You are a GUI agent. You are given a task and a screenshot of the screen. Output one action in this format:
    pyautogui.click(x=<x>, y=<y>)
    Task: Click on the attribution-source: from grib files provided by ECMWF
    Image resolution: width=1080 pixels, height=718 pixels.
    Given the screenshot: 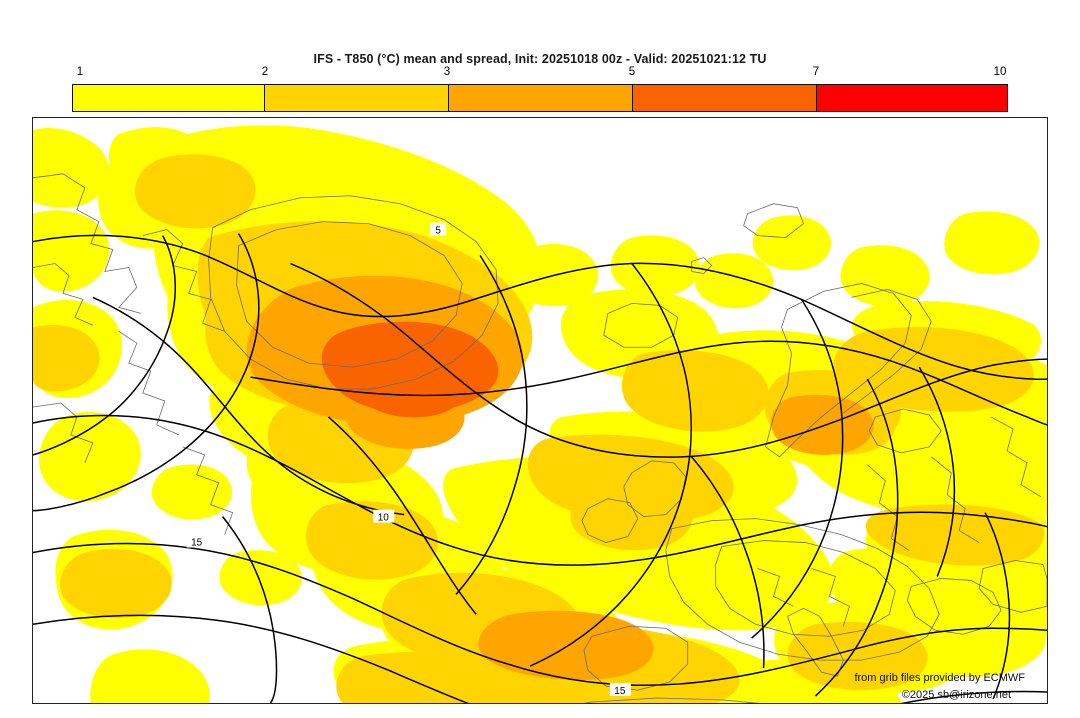 What is the action you would take?
    pyautogui.click(x=939, y=678)
    